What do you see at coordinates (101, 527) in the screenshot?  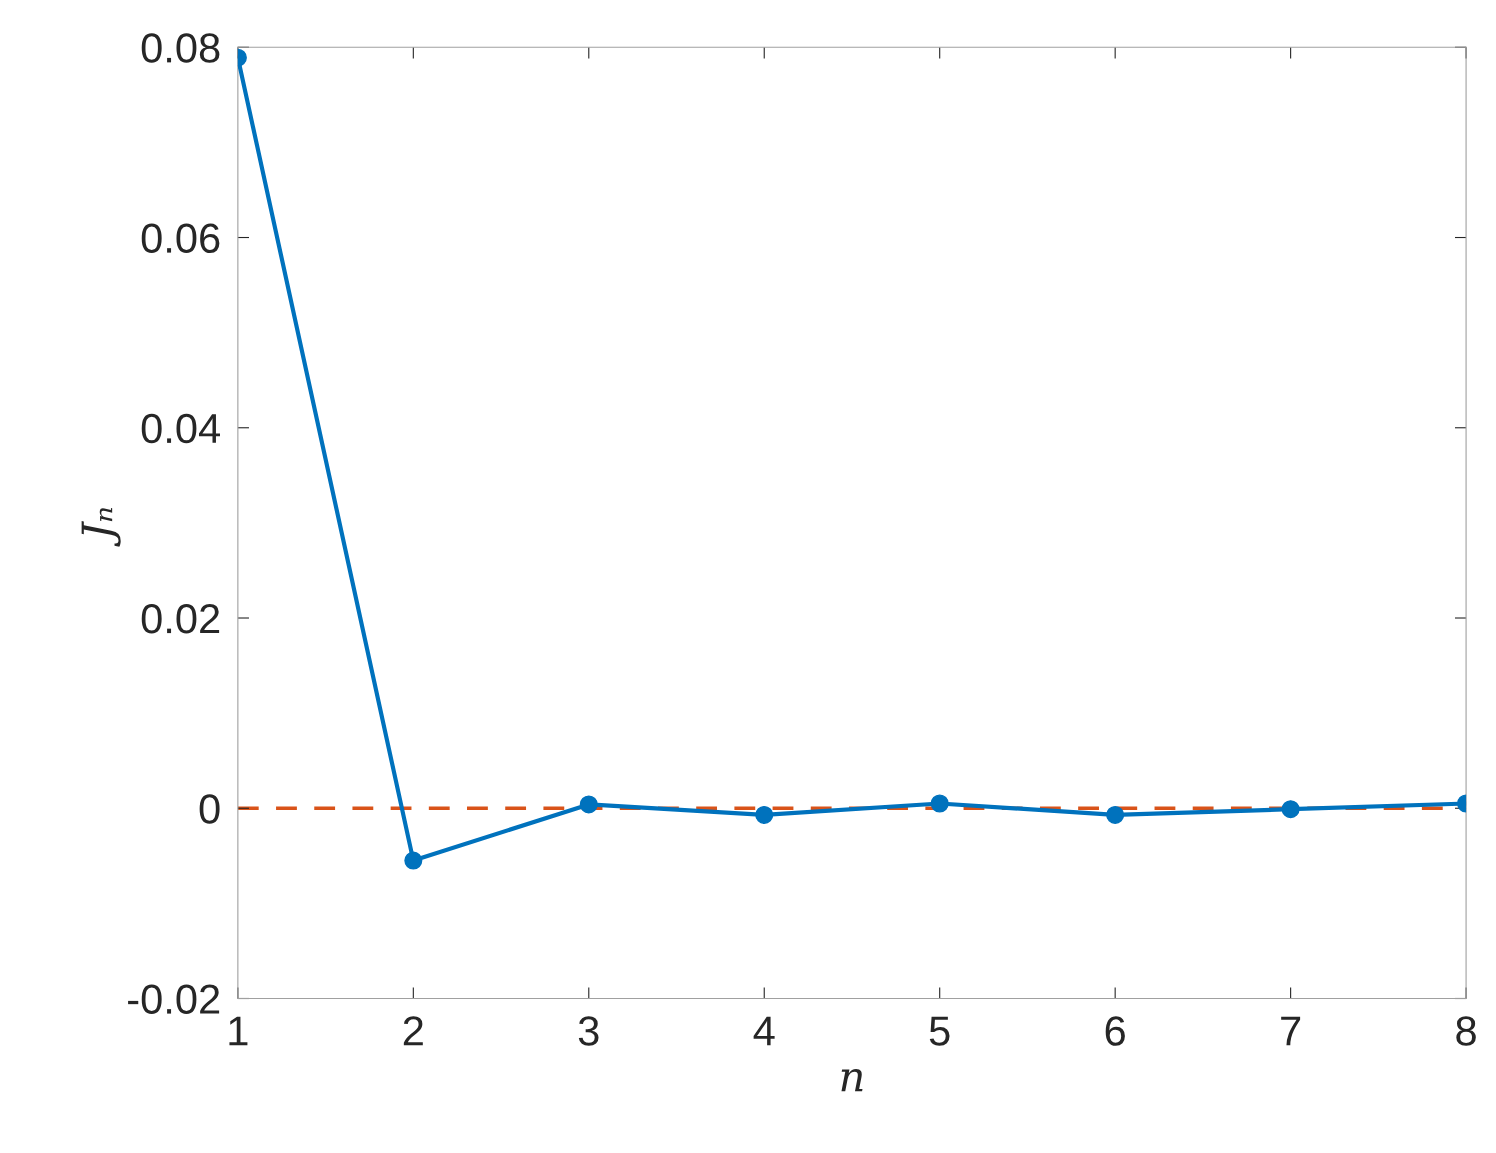 I see `y-axis-title: Jₙ` at bounding box center [101, 527].